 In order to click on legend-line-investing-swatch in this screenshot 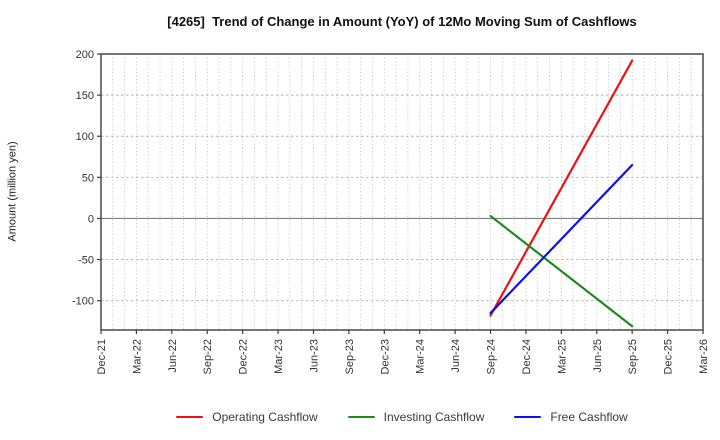, I will do `click(361, 417)`.